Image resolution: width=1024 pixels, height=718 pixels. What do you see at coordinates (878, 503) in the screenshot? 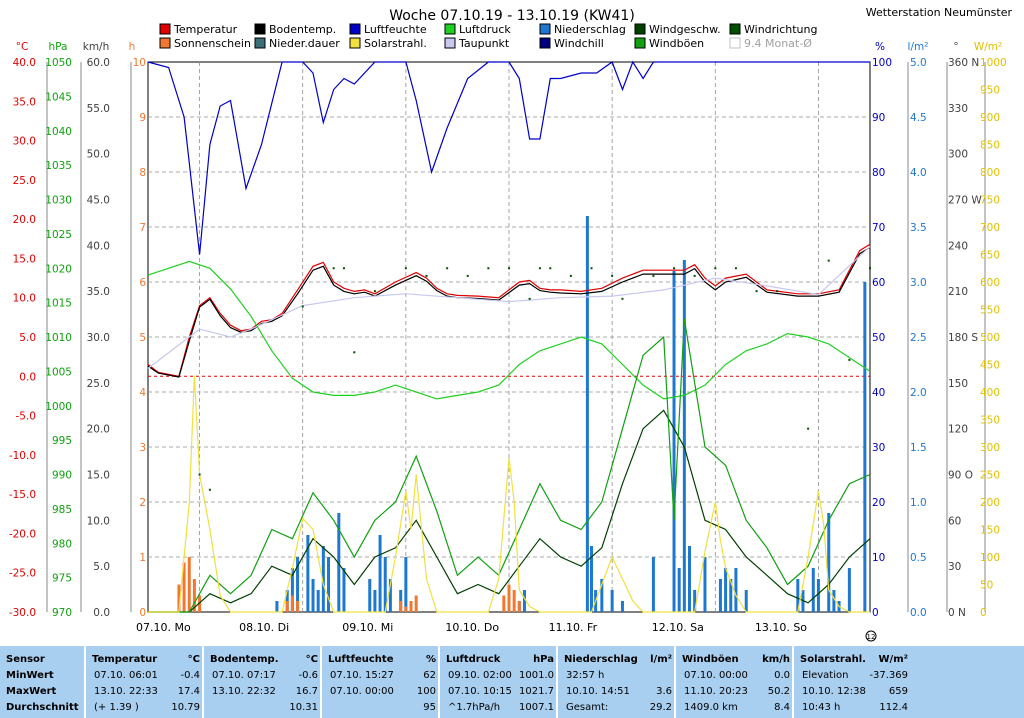
I see `axis-tick-label: 20` at bounding box center [878, 503].